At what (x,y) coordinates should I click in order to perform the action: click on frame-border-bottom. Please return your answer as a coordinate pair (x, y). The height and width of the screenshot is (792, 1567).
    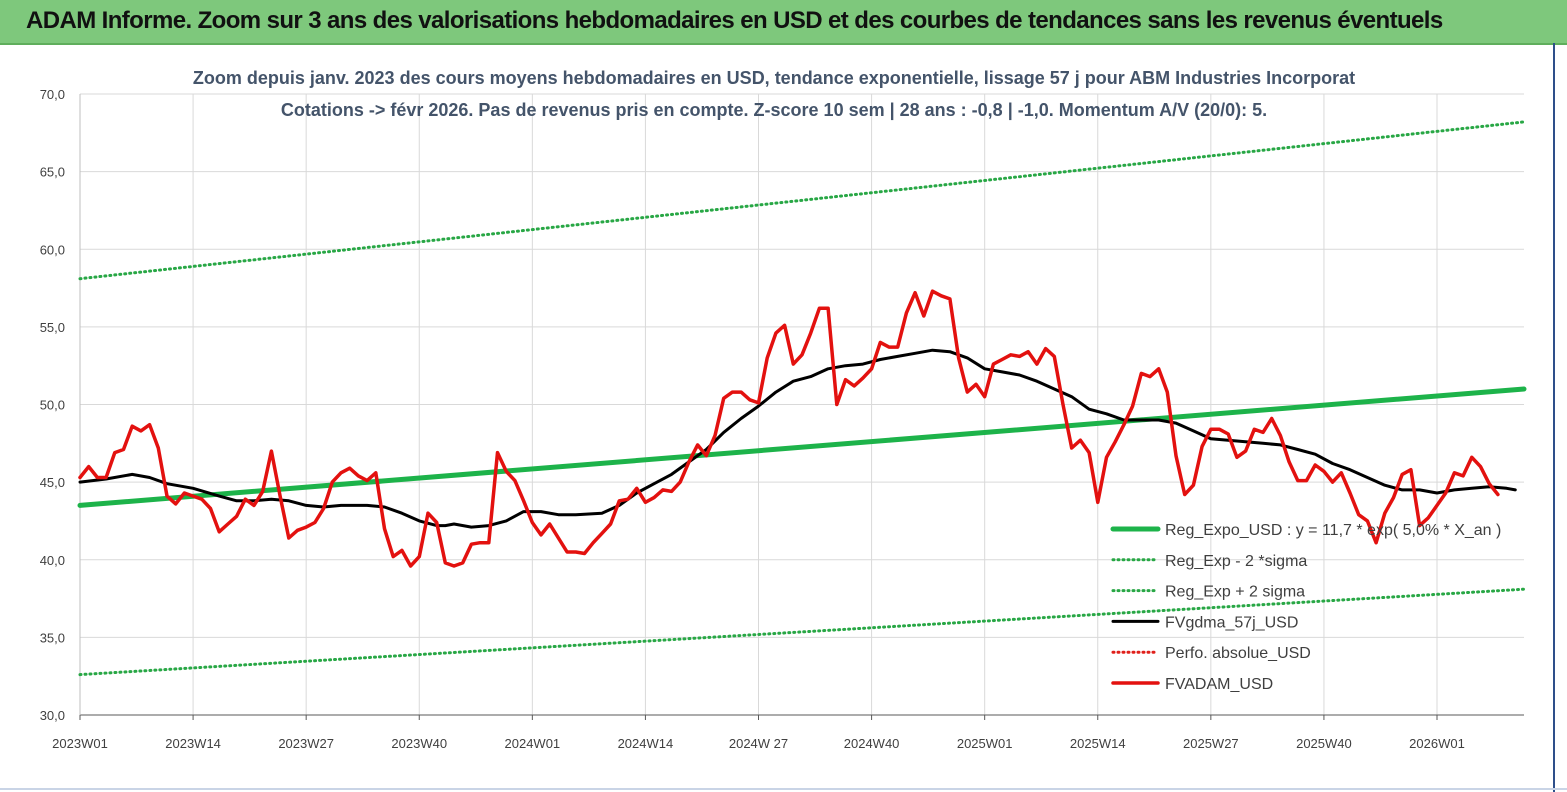
    Looking at the image, I should click on (783, 789).